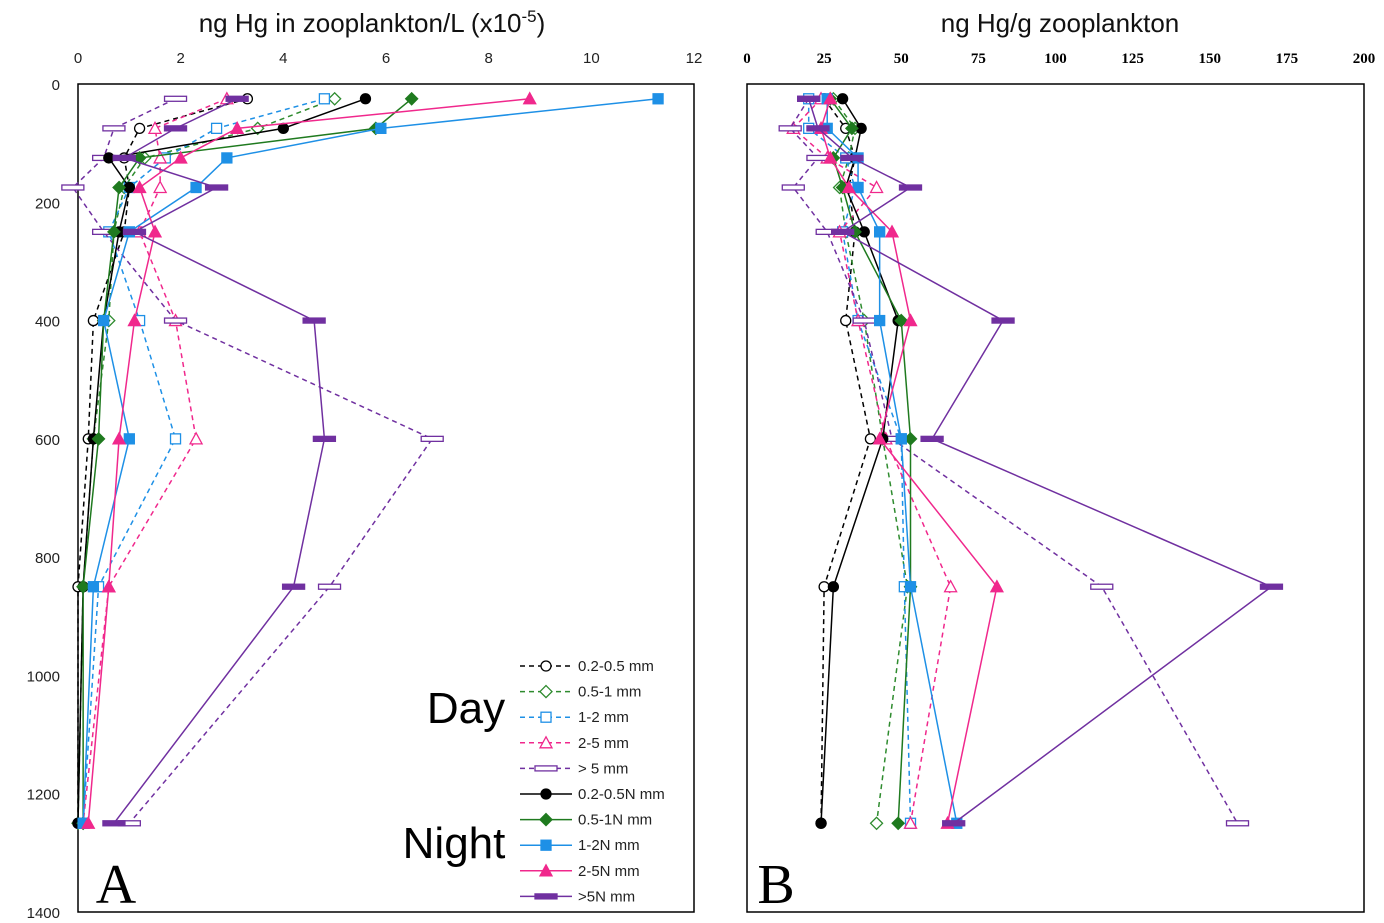 Image resolution: width=1384 pixels, height=923 pixels. What do you see at coordinates (43, 795) in the screenshot?
I see `y-tick-label: 1200` at bounding box center [43, 795].